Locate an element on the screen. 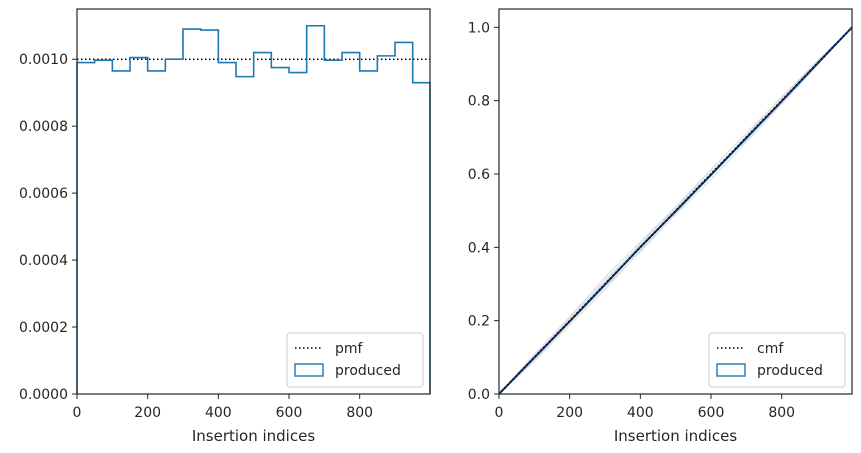 The width and height of the screenshot is (861, 453). legend-label: pmf is located at coordinates (349, 349).